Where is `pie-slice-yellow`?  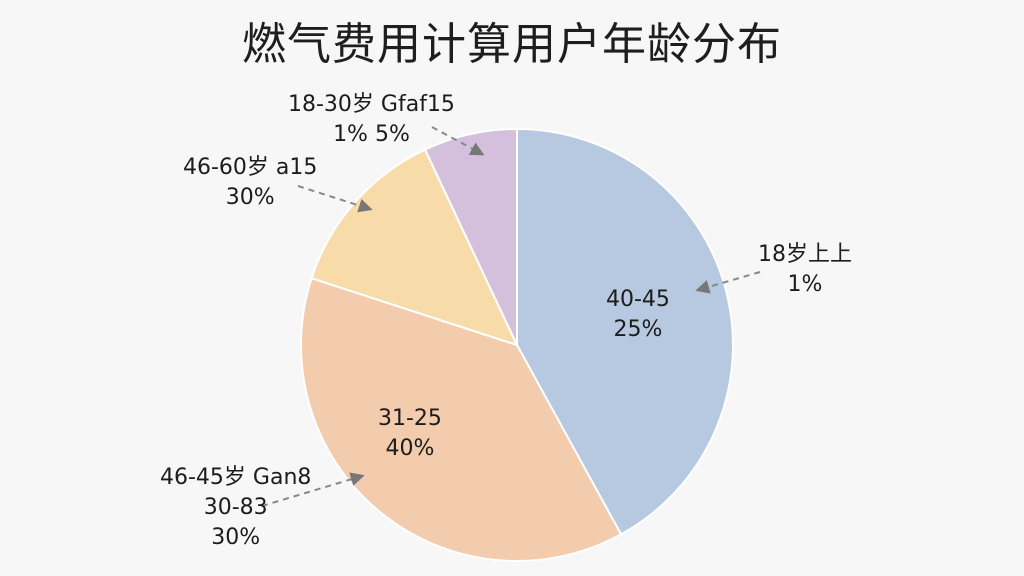 pie-slice-yellow is located at coordinates (414, 247).